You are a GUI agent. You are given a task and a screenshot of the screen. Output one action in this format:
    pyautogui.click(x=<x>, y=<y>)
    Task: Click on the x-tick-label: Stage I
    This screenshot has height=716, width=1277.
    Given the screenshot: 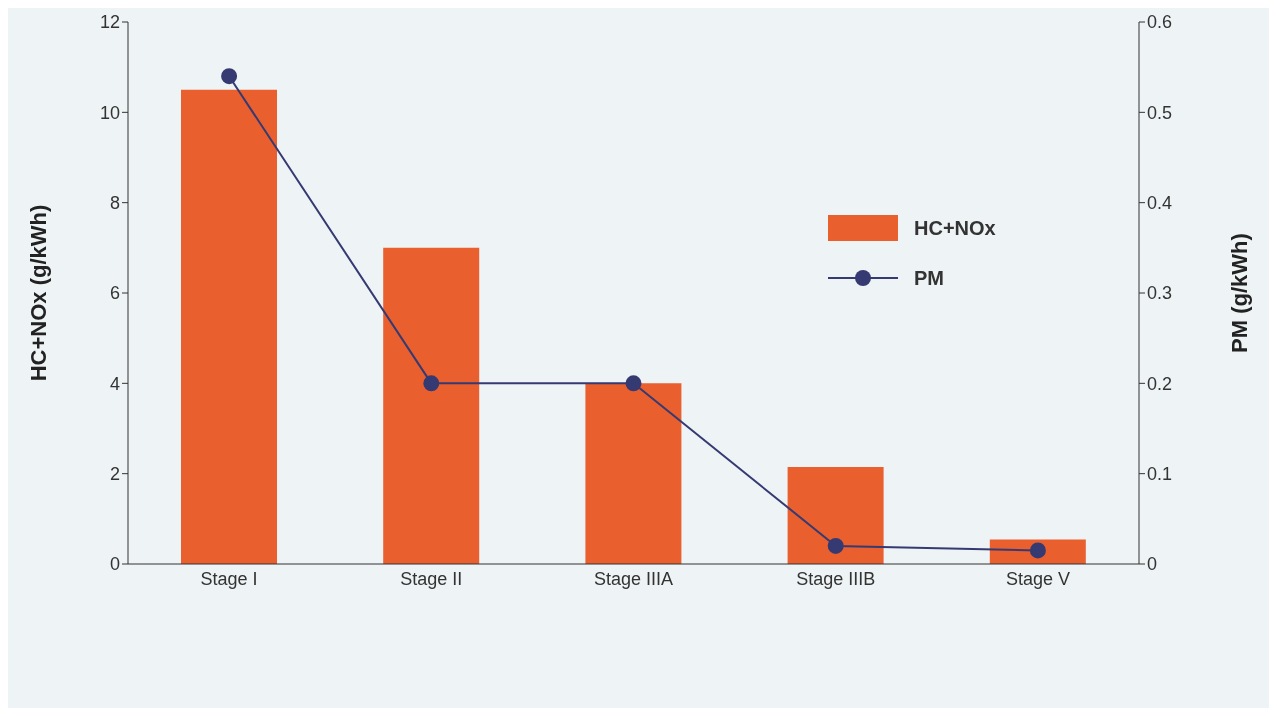 What is the action you would take?
    pyautogui.click(x=229, y=578)
    